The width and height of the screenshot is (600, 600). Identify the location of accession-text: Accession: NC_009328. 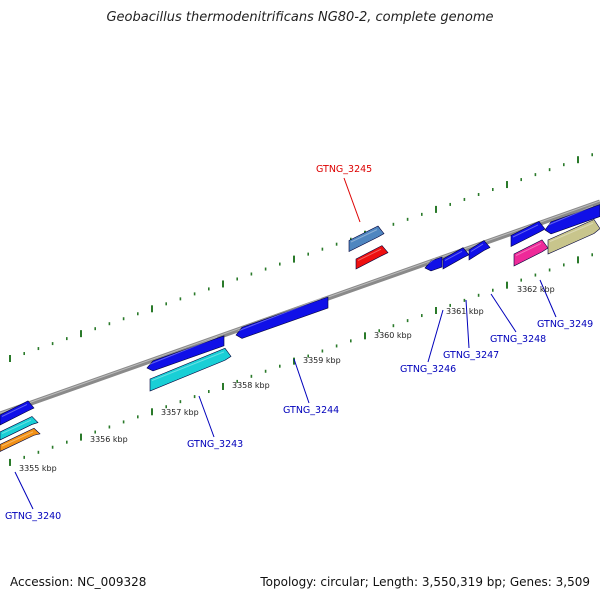
(78, 582).